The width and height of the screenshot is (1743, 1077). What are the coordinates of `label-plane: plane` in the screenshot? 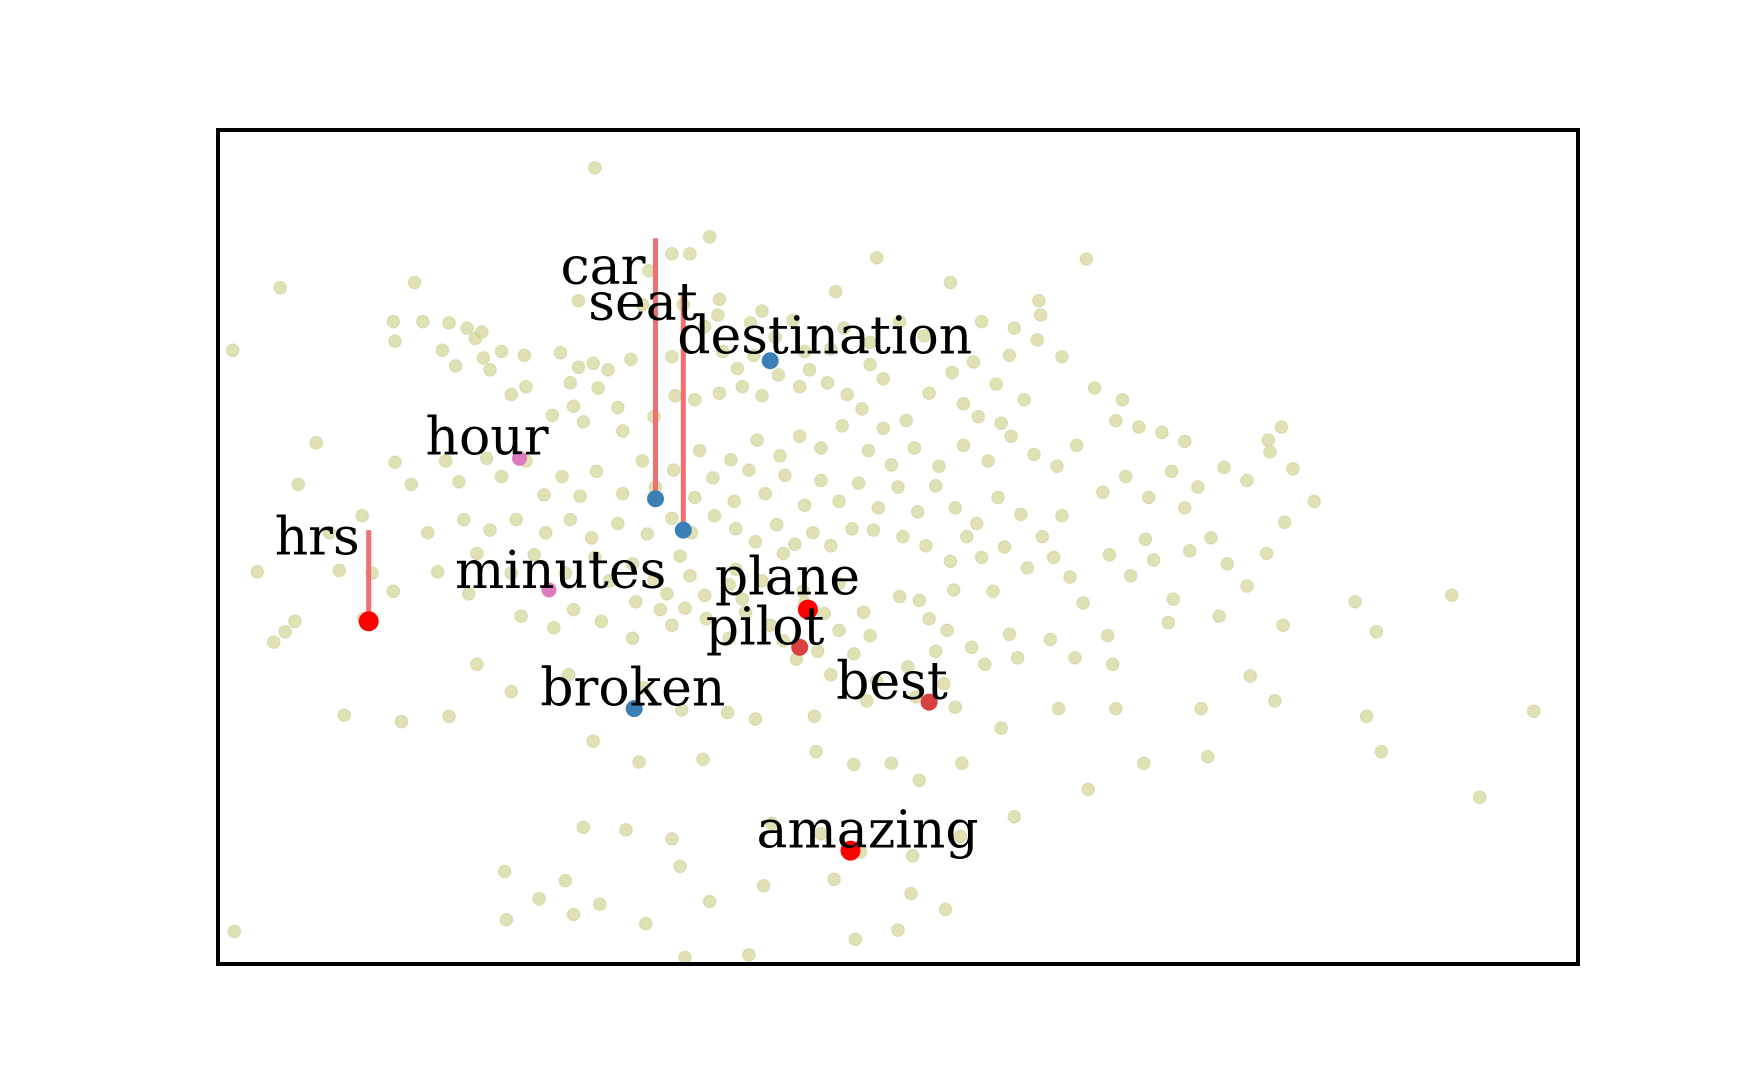 It's located at (787, 578).